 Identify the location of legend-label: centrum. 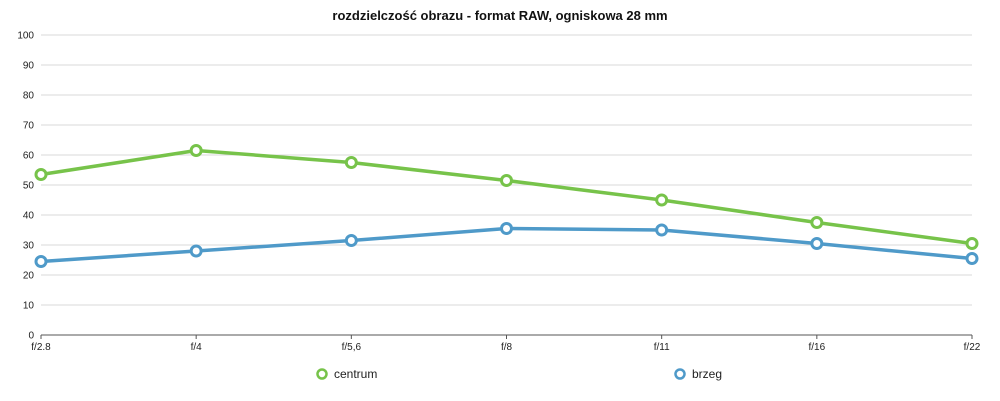
(355, 374).